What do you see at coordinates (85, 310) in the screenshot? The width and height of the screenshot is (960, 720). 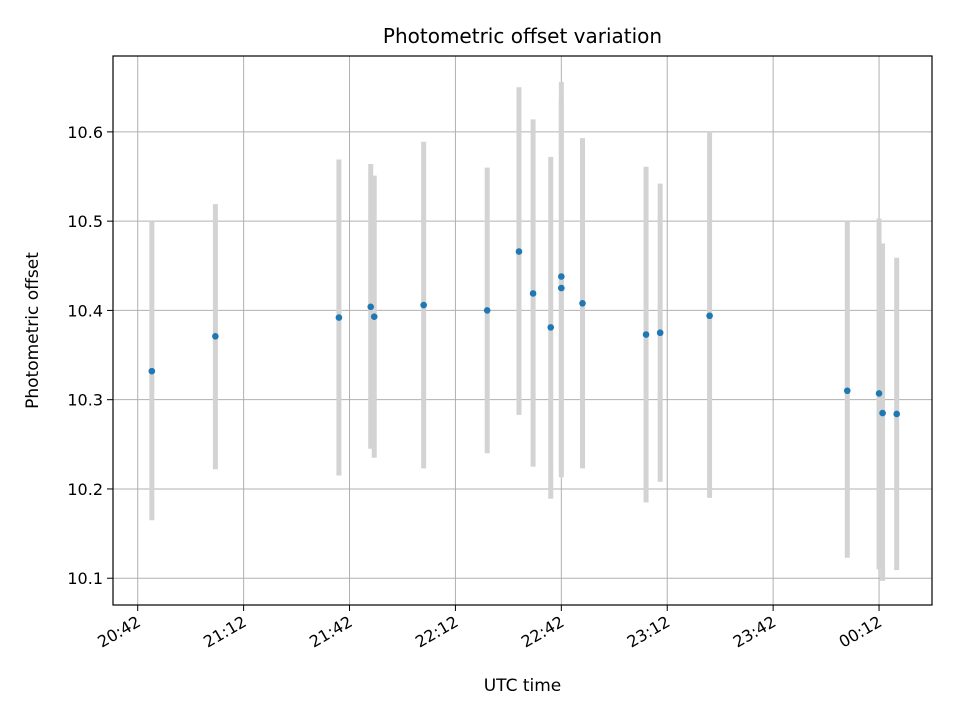 I see `y-tick-label: 10.4` at bounding box center [85, 310].